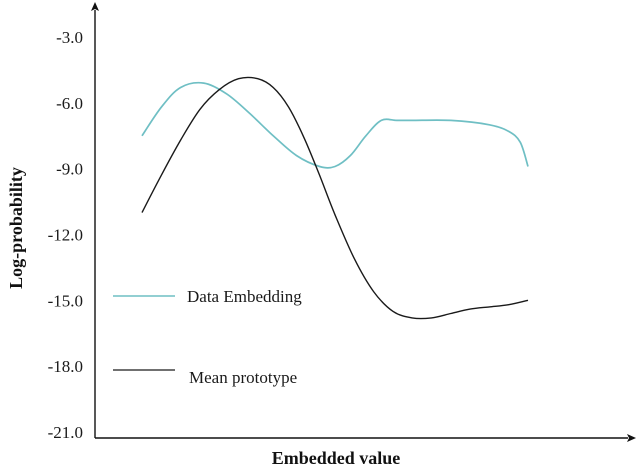  What do you see at coordinates (65, 432) in the screenshot?
I see `y-tick-label: -21.0` at bounding box center [65, 432].